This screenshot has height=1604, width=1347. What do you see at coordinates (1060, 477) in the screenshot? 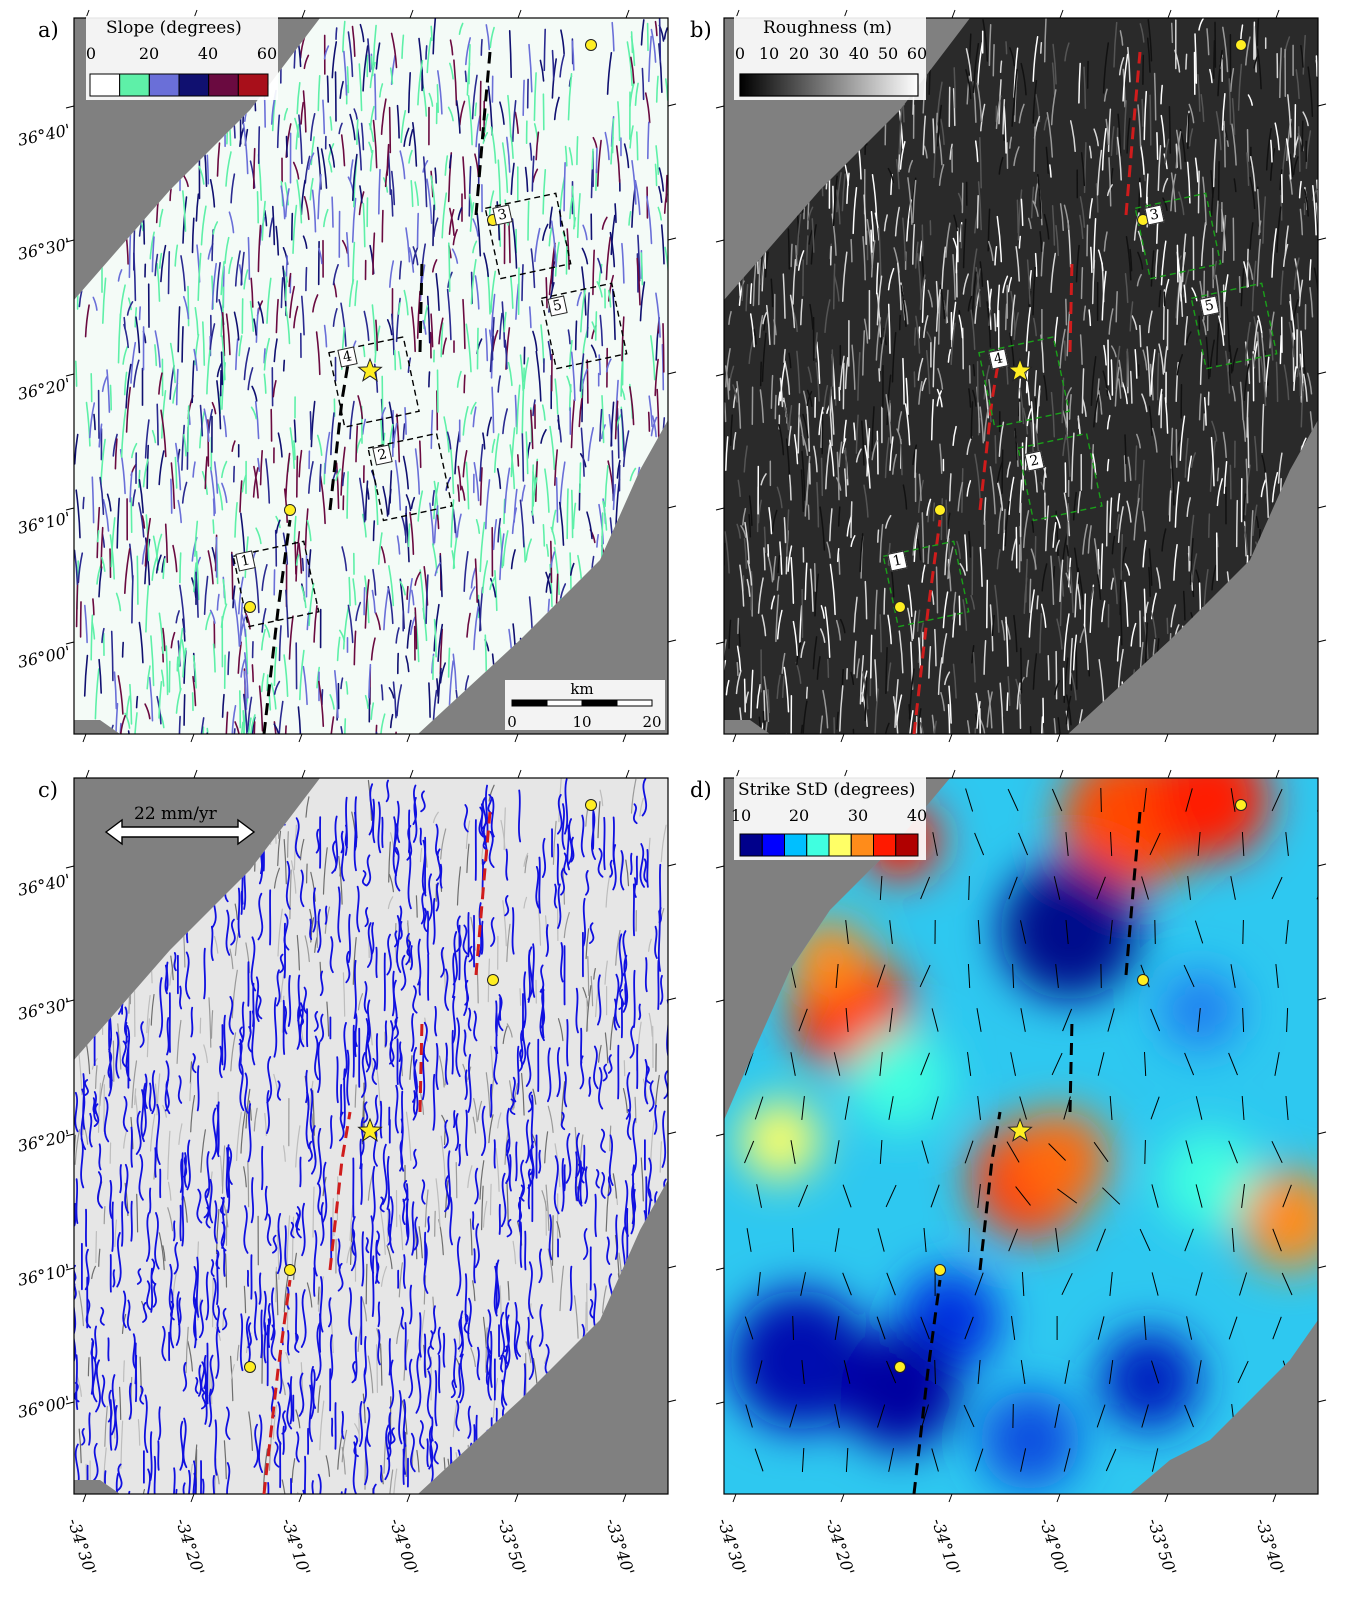
I see `study-box` at bounding box center [1060, 477].